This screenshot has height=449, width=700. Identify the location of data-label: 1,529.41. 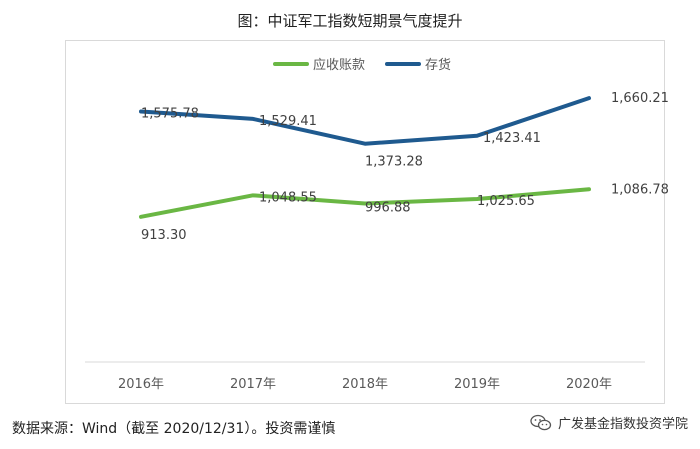
(288, 121).